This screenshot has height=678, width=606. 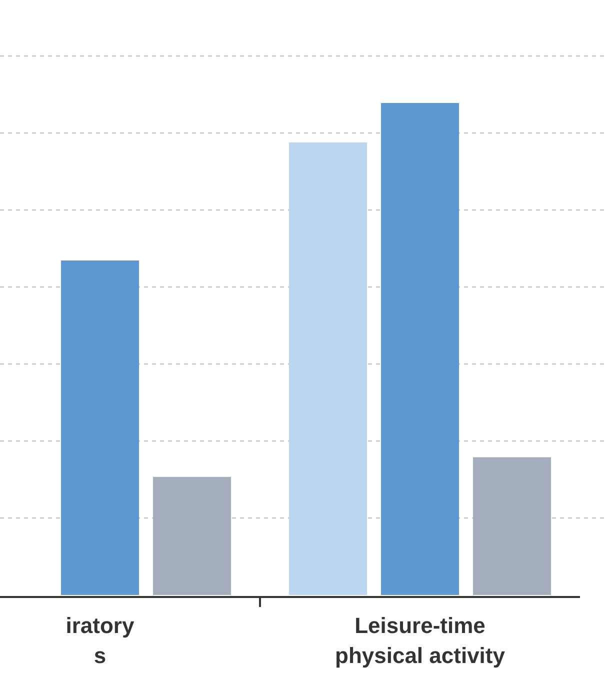 I want to click on x-tick-label: iratory s, so click(x=100, y=640).